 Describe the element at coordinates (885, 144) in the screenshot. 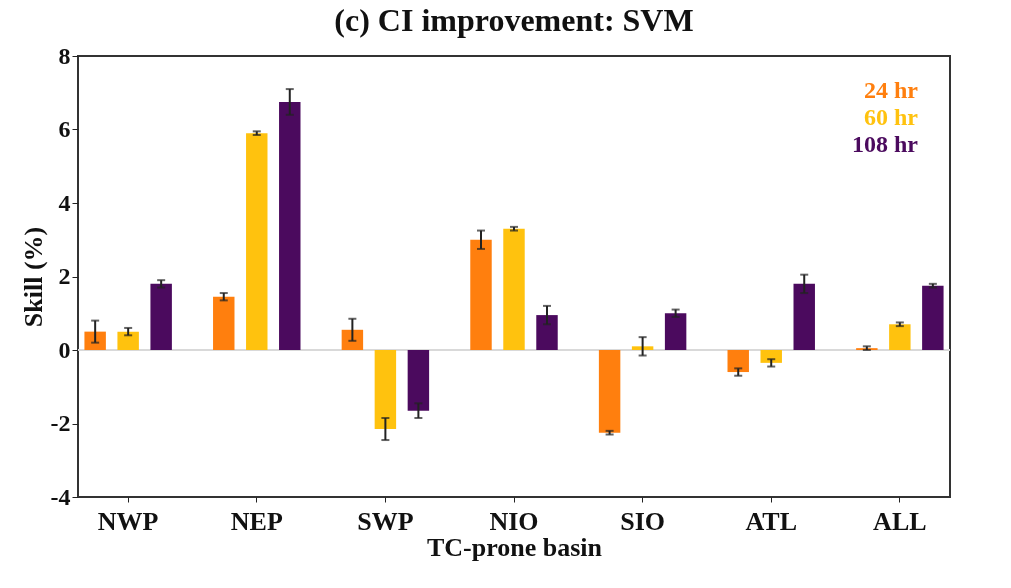

I see `text: 108 hr` at that location.